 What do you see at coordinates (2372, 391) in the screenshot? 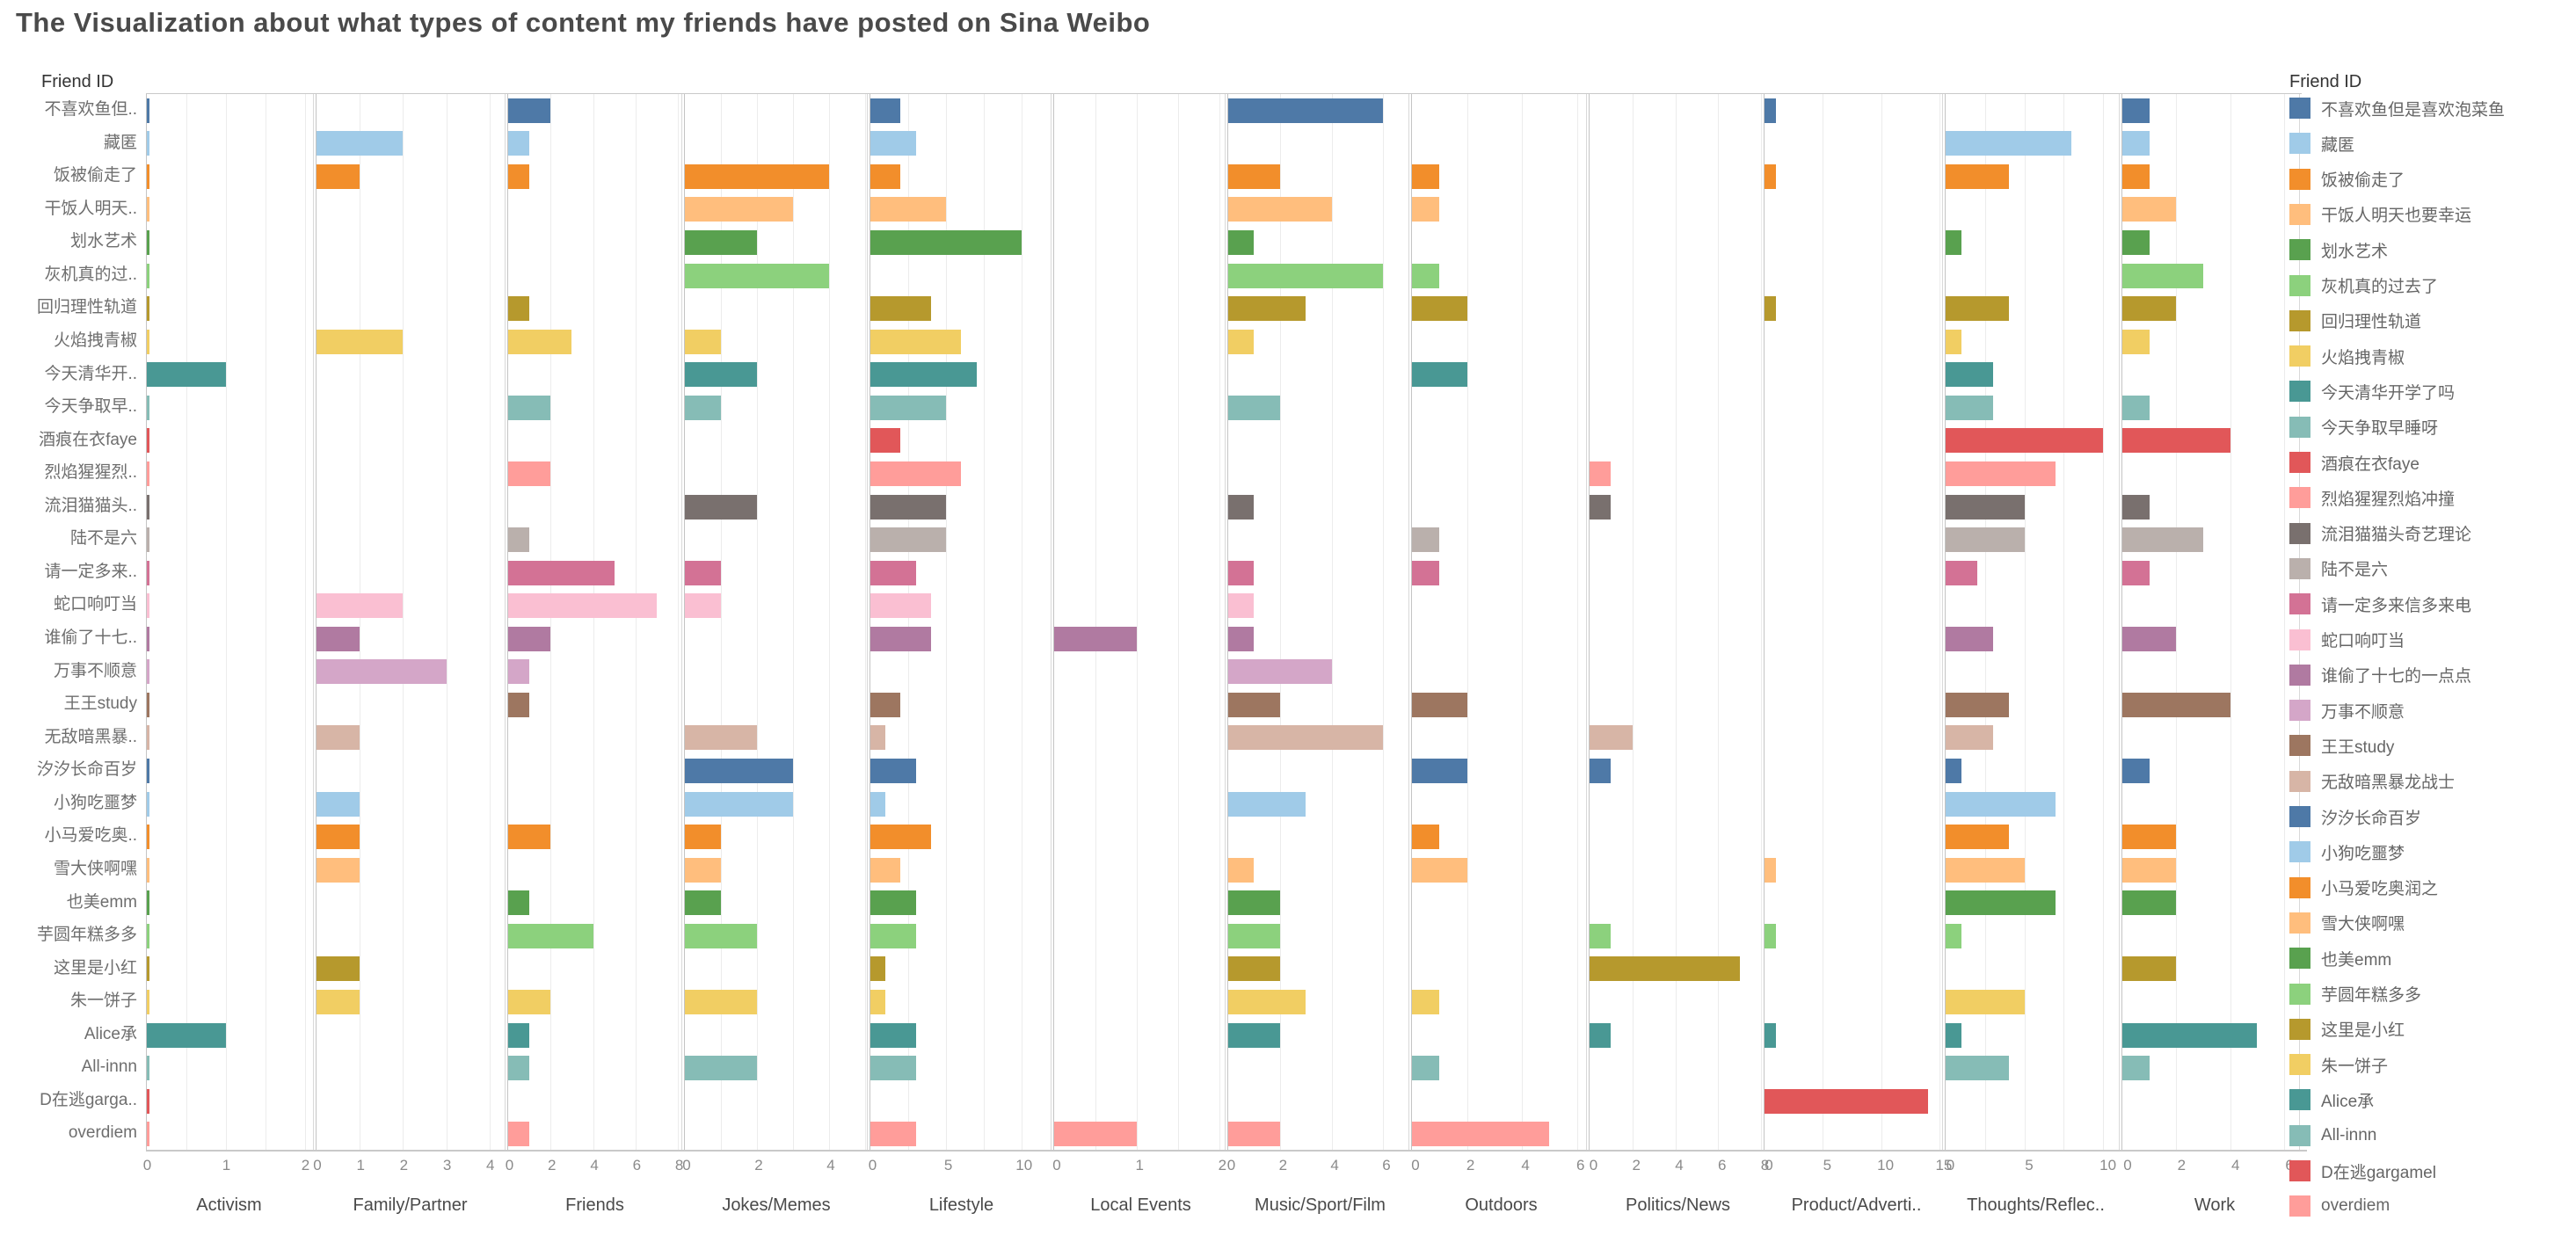
I see `legend-item: 今天清华开学了吗` at bounding box center [2372, 391].